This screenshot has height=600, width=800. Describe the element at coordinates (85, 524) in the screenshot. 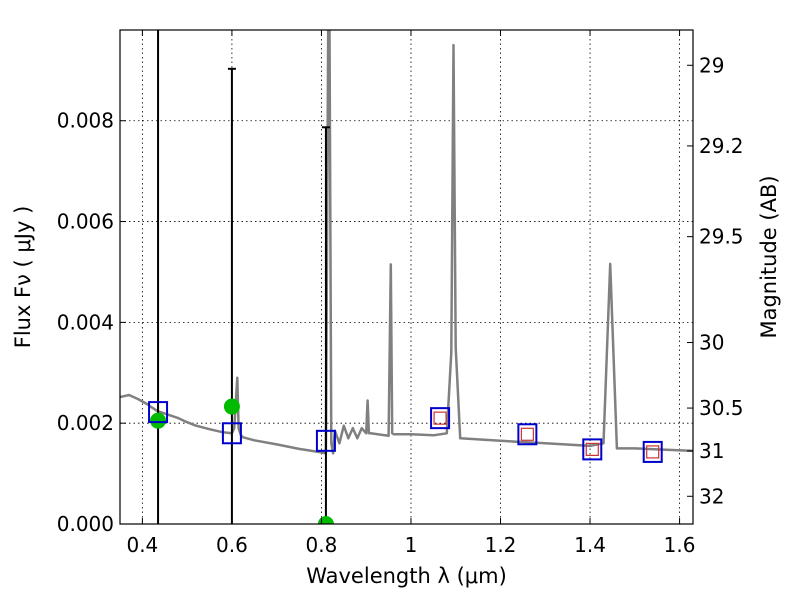

I see `y-tick-label: 0.000` at that location.